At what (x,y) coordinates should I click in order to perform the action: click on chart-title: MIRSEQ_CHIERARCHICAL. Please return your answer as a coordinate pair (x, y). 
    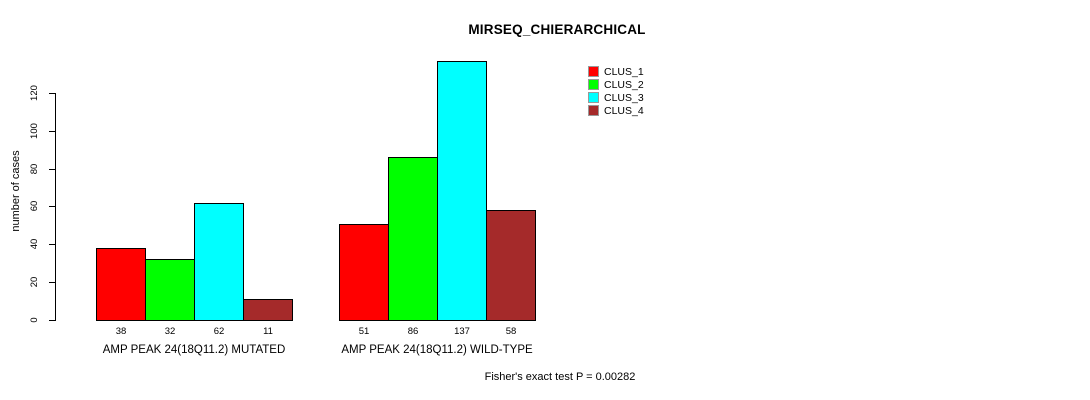
    Looking at the image, I should click on (557, 29).